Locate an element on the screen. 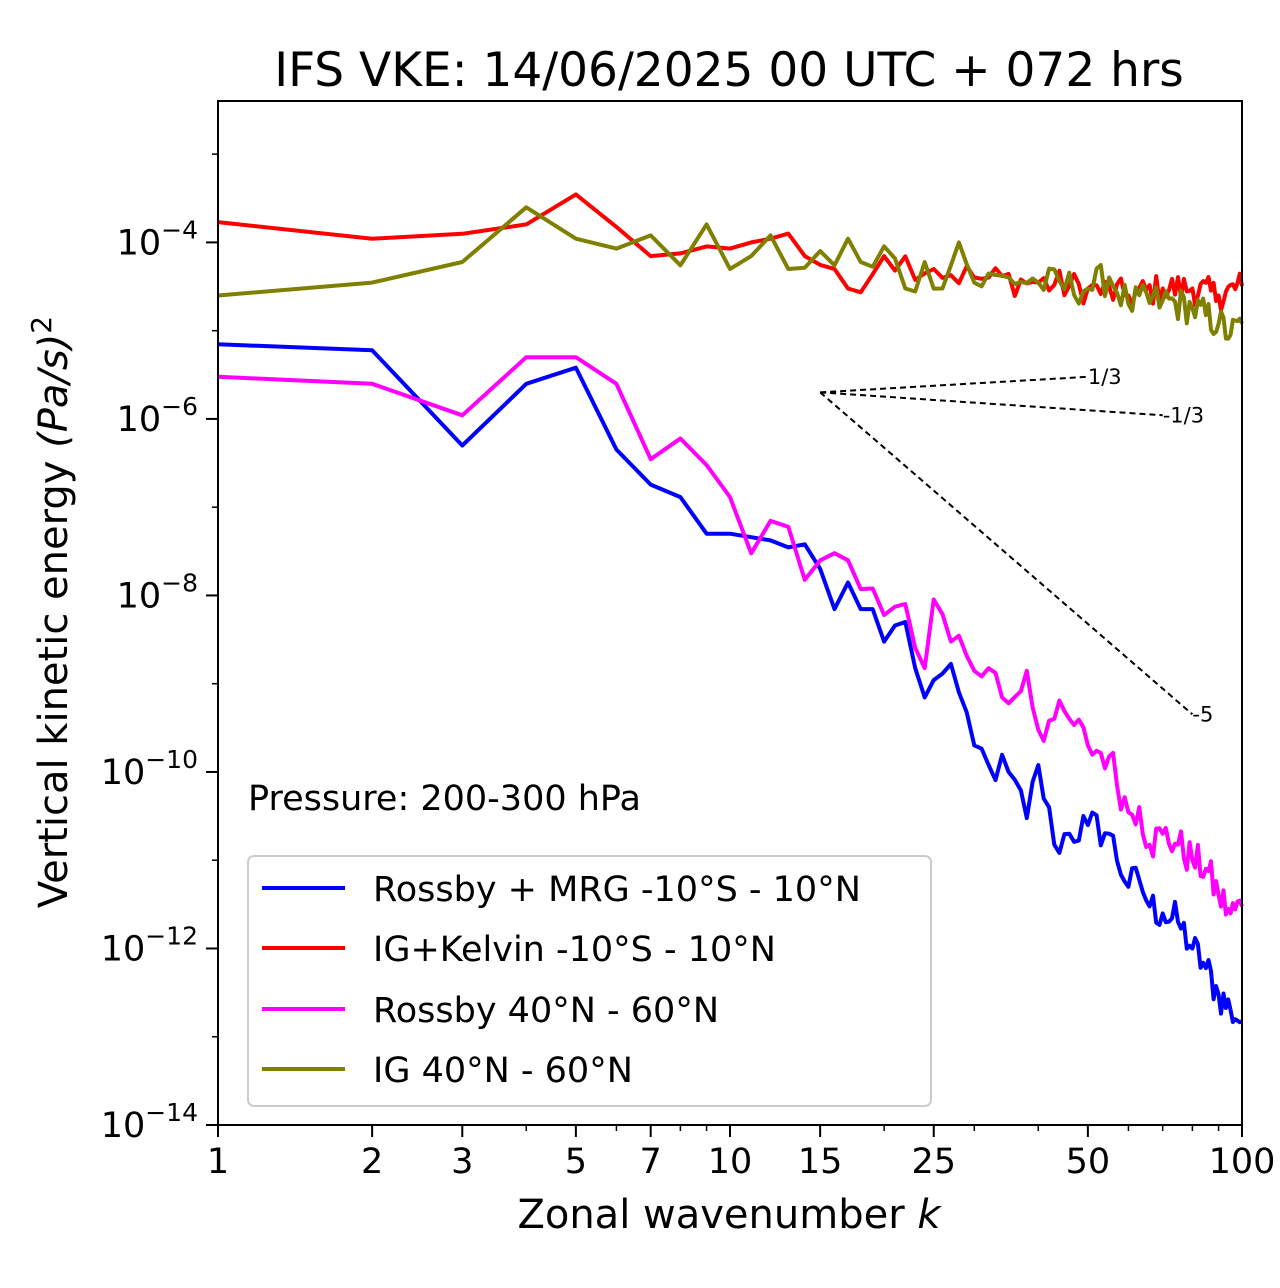  chart-title: IFS VKE: 14/06/2025 00 UTC + 072 hrs is located at coordinates (729, 70).